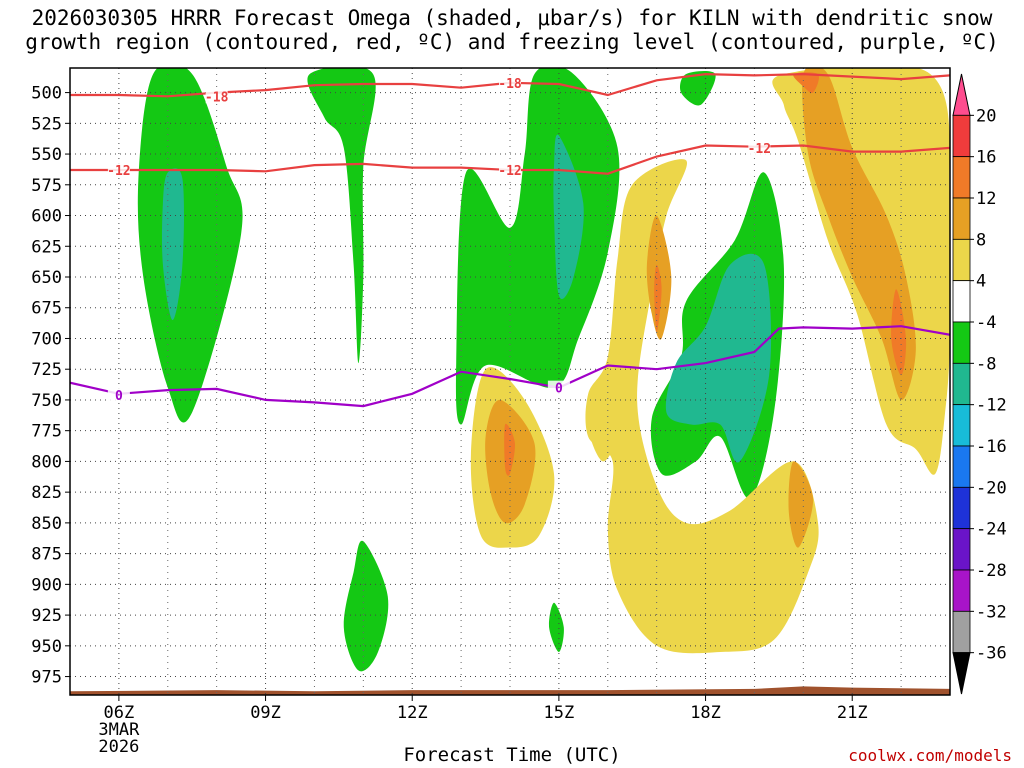 Image resolution: width=1024 pixels, height=768 pixels. What do you see at coordinates (961, 94) in the screenshot?
I see `colorbar-top-arrow` at bounding box center [961, 94].